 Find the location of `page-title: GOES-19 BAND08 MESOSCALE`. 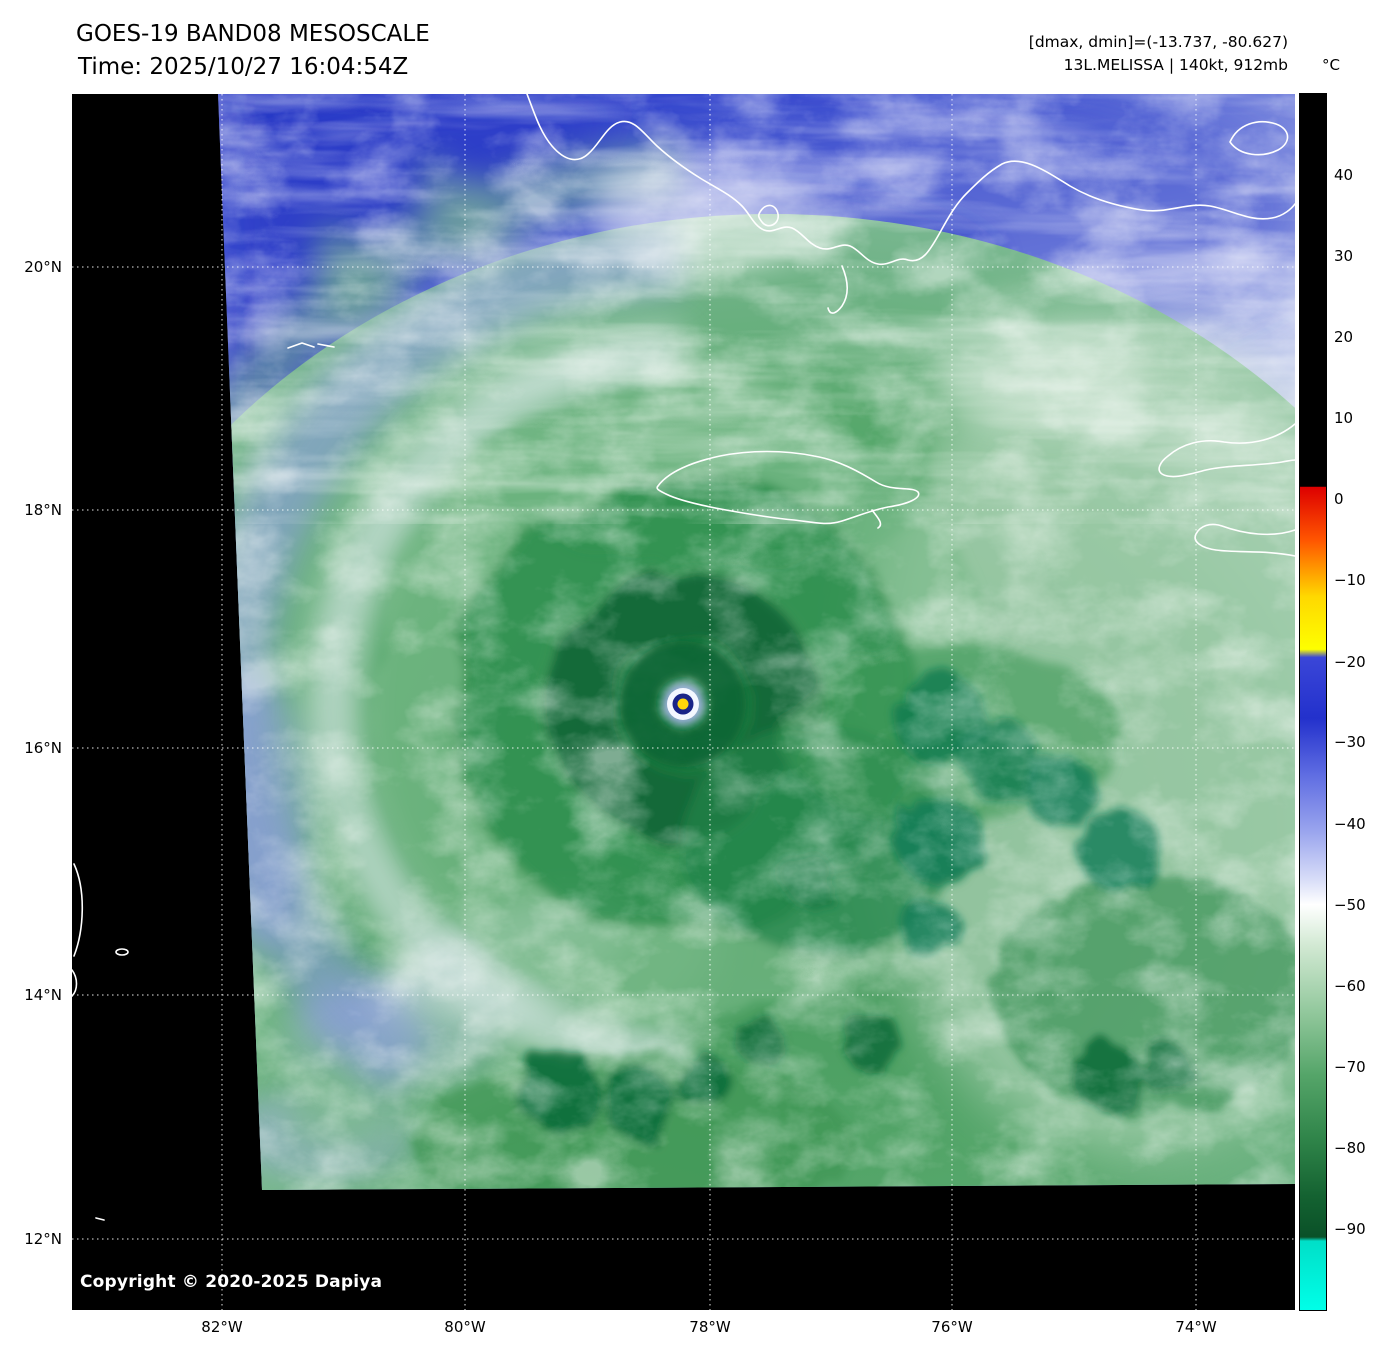

page-title: GOES-19 BAND08 MESOSCALE is located at coordinates (253, 34).